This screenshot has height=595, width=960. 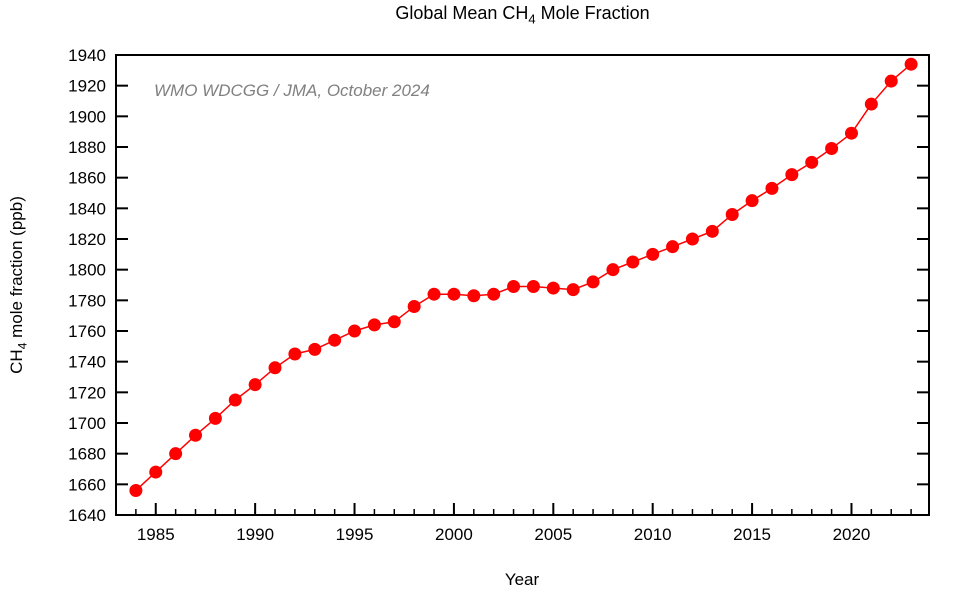 What do you see at coordinates (522, 579) in the screenshot?
I see `x-axis-title: Year` at bounding box center [522, 579].